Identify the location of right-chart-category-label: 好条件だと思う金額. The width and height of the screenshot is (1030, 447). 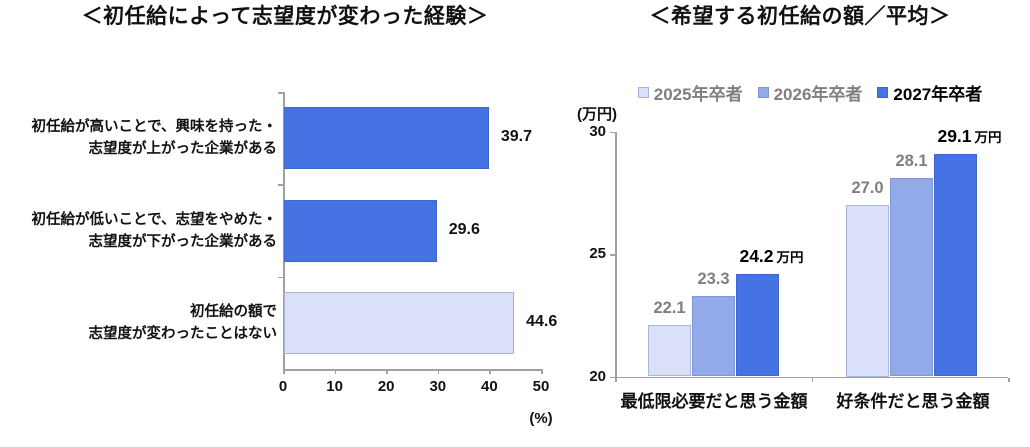
(913, 401).